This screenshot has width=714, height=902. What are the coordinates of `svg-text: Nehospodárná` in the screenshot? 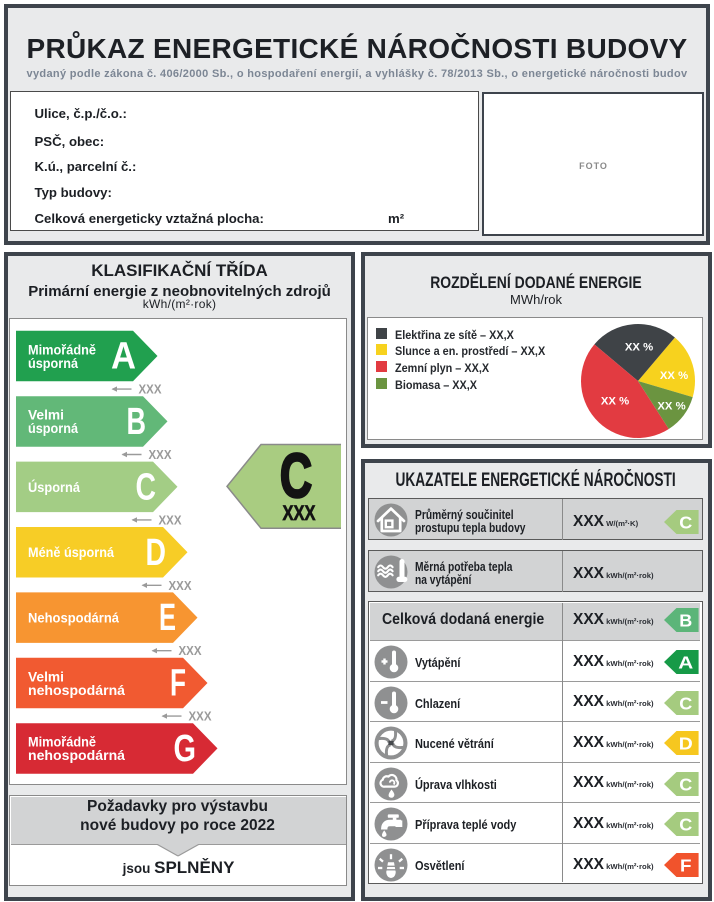 It's located at (73, 618).